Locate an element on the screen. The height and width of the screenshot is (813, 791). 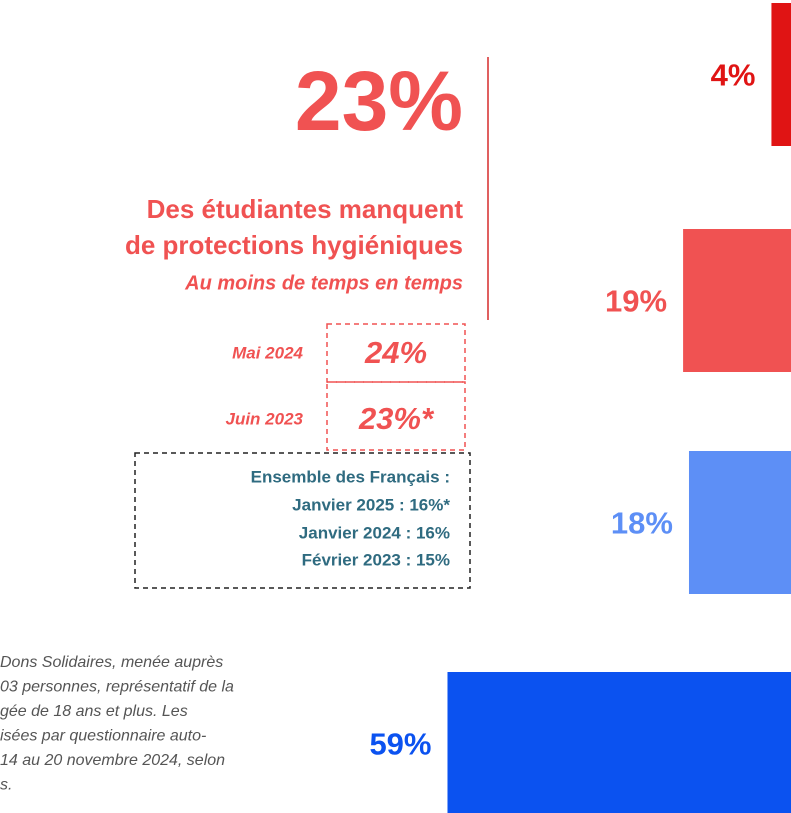
title-line: de protections hygiéniques is located at coordinates (294, 245).